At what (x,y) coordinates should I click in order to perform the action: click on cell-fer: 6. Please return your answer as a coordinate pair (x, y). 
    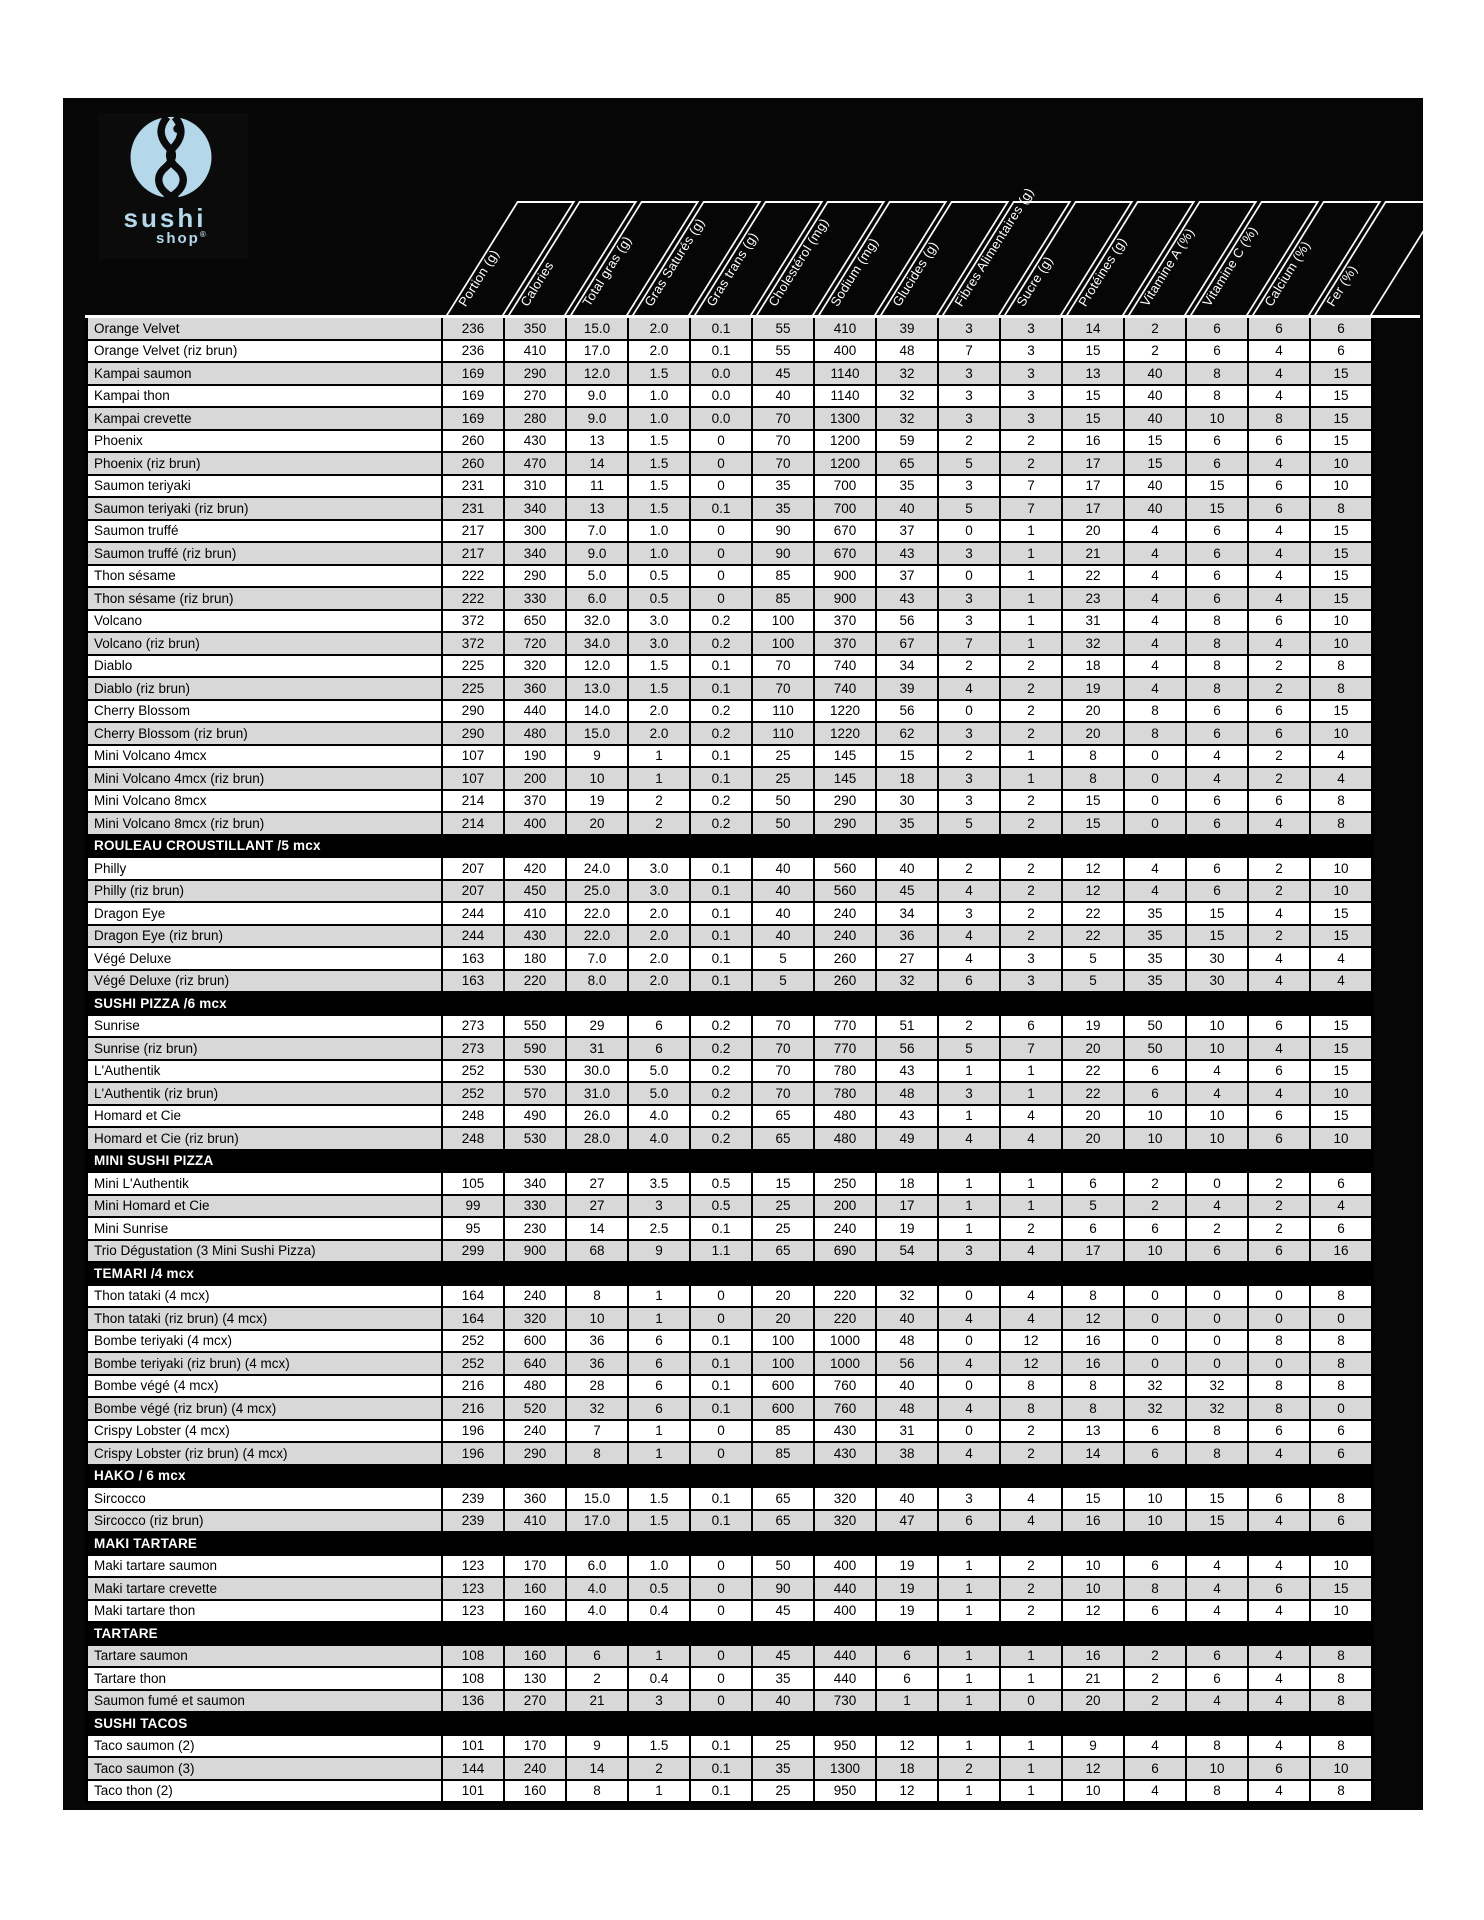
    Looking at the image, I should click on (1341, 350).